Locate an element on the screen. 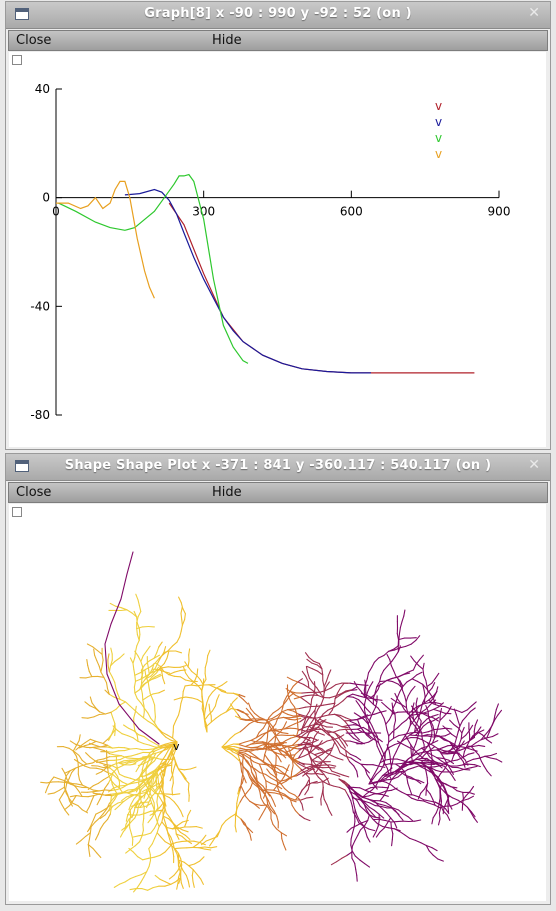 Image resolution: width=556 pixels, height=911 pixels. shape-checkbox is located at coordinates (17, 512).